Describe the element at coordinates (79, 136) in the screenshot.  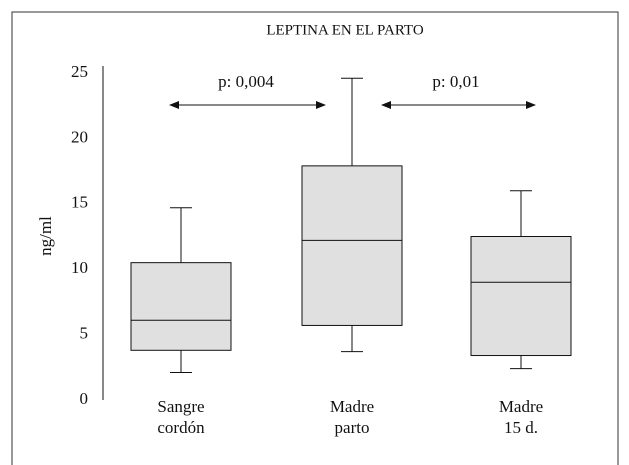
I see `y-tick-label: 20` at that location.